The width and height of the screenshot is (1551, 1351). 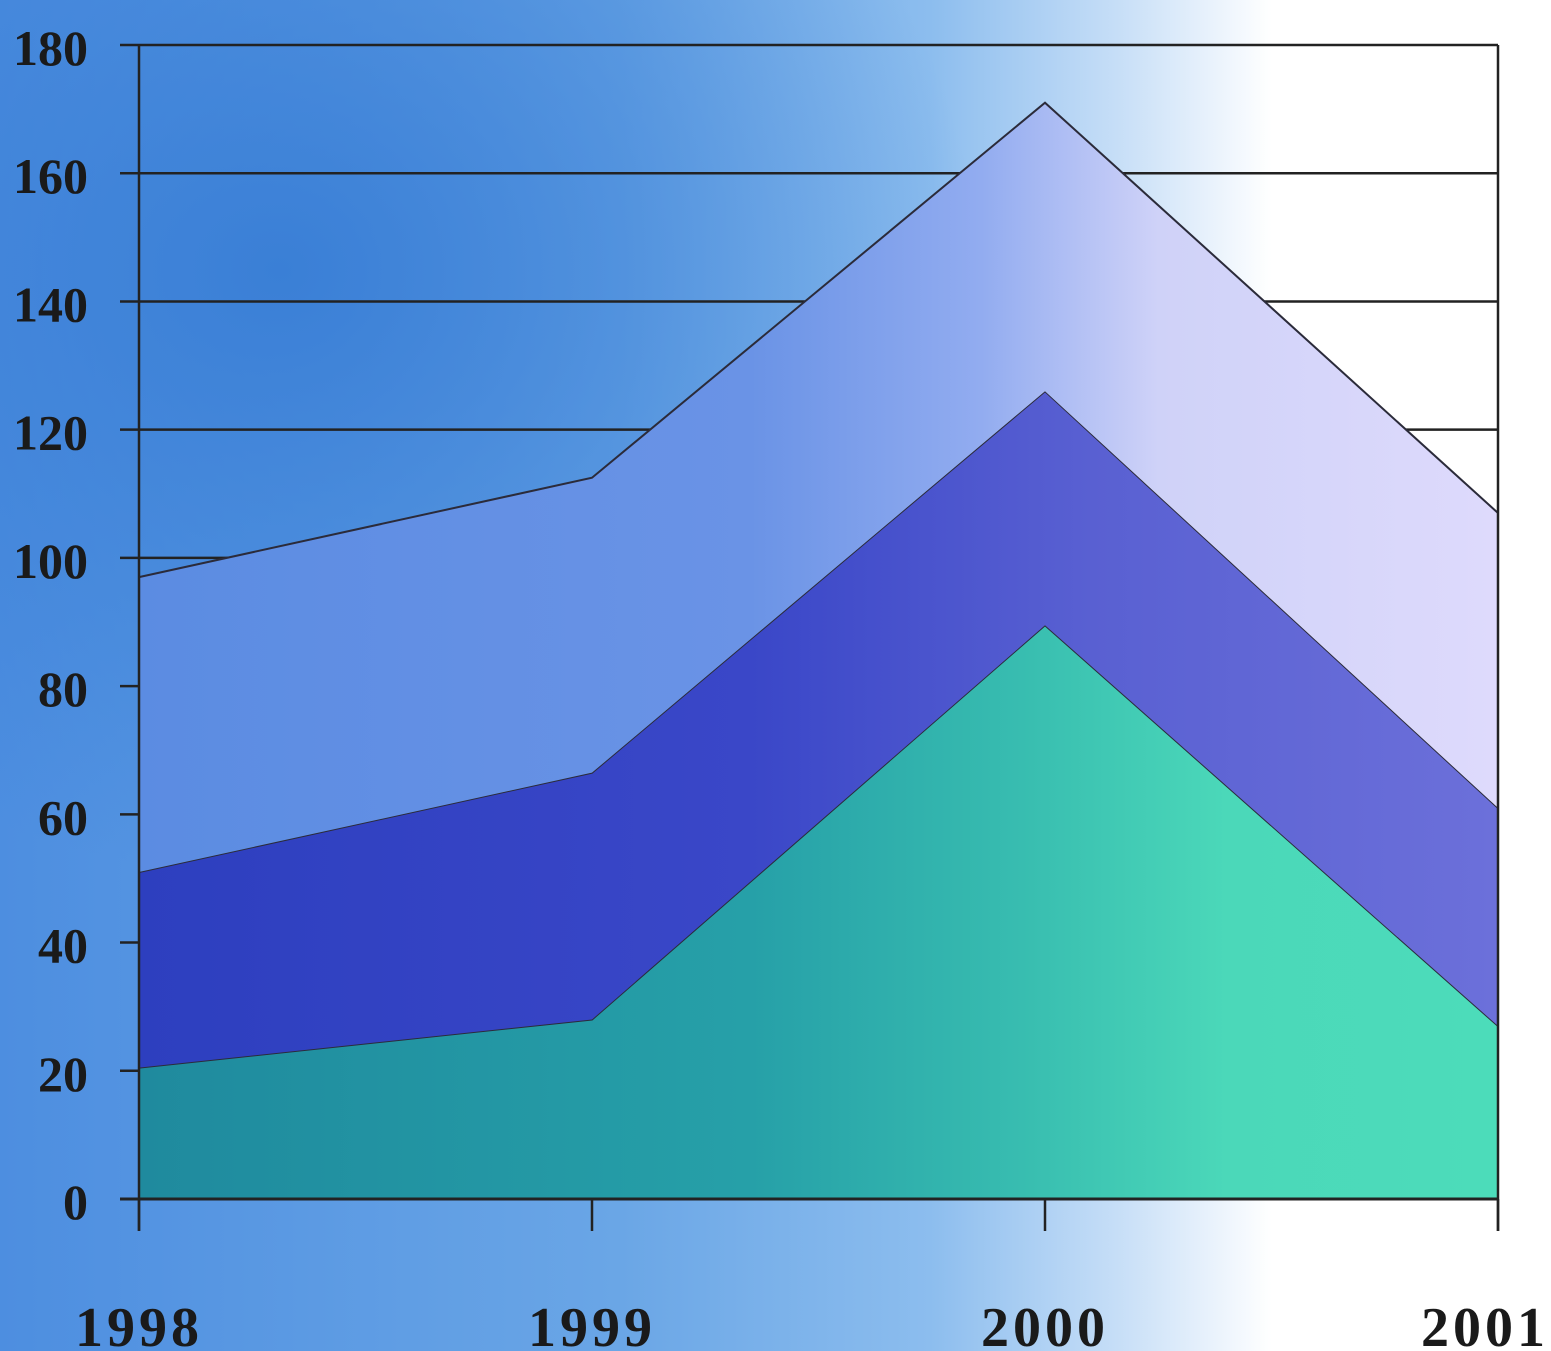 What do you see at coordinates (50, 176) in the screenshot?
I see `y-tick-label: 160` at bounding box center [50, 176].